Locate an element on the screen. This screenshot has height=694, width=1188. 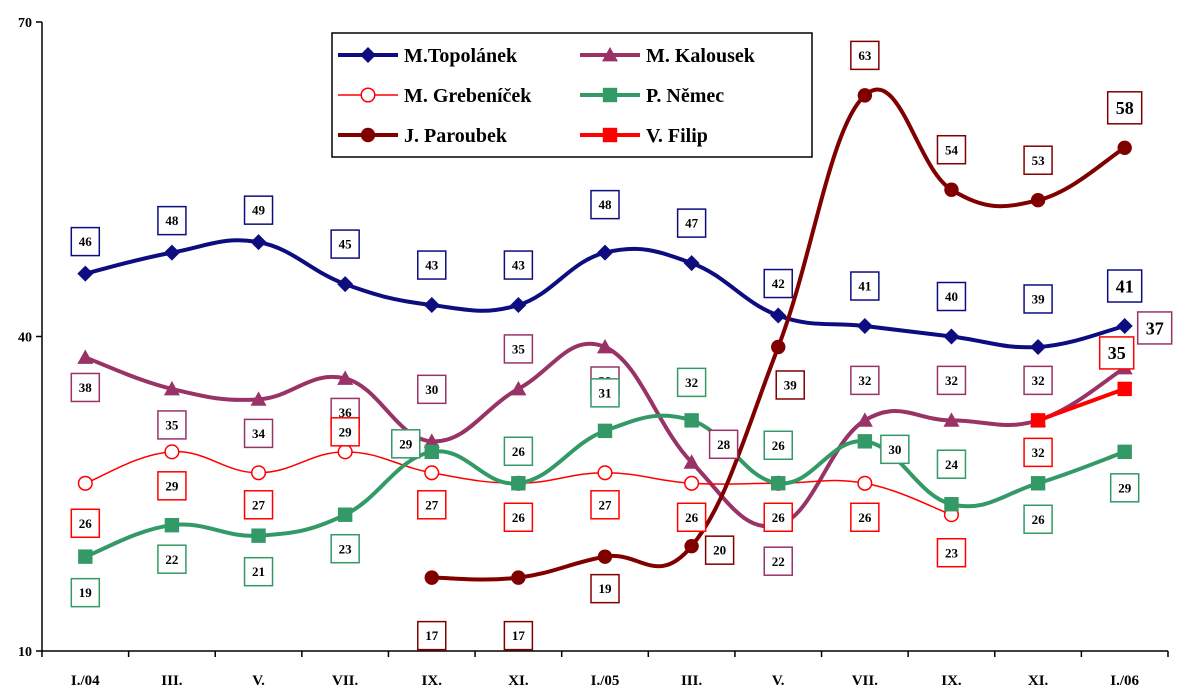
data-label-text: 19 is located at coordinates (606, 588).